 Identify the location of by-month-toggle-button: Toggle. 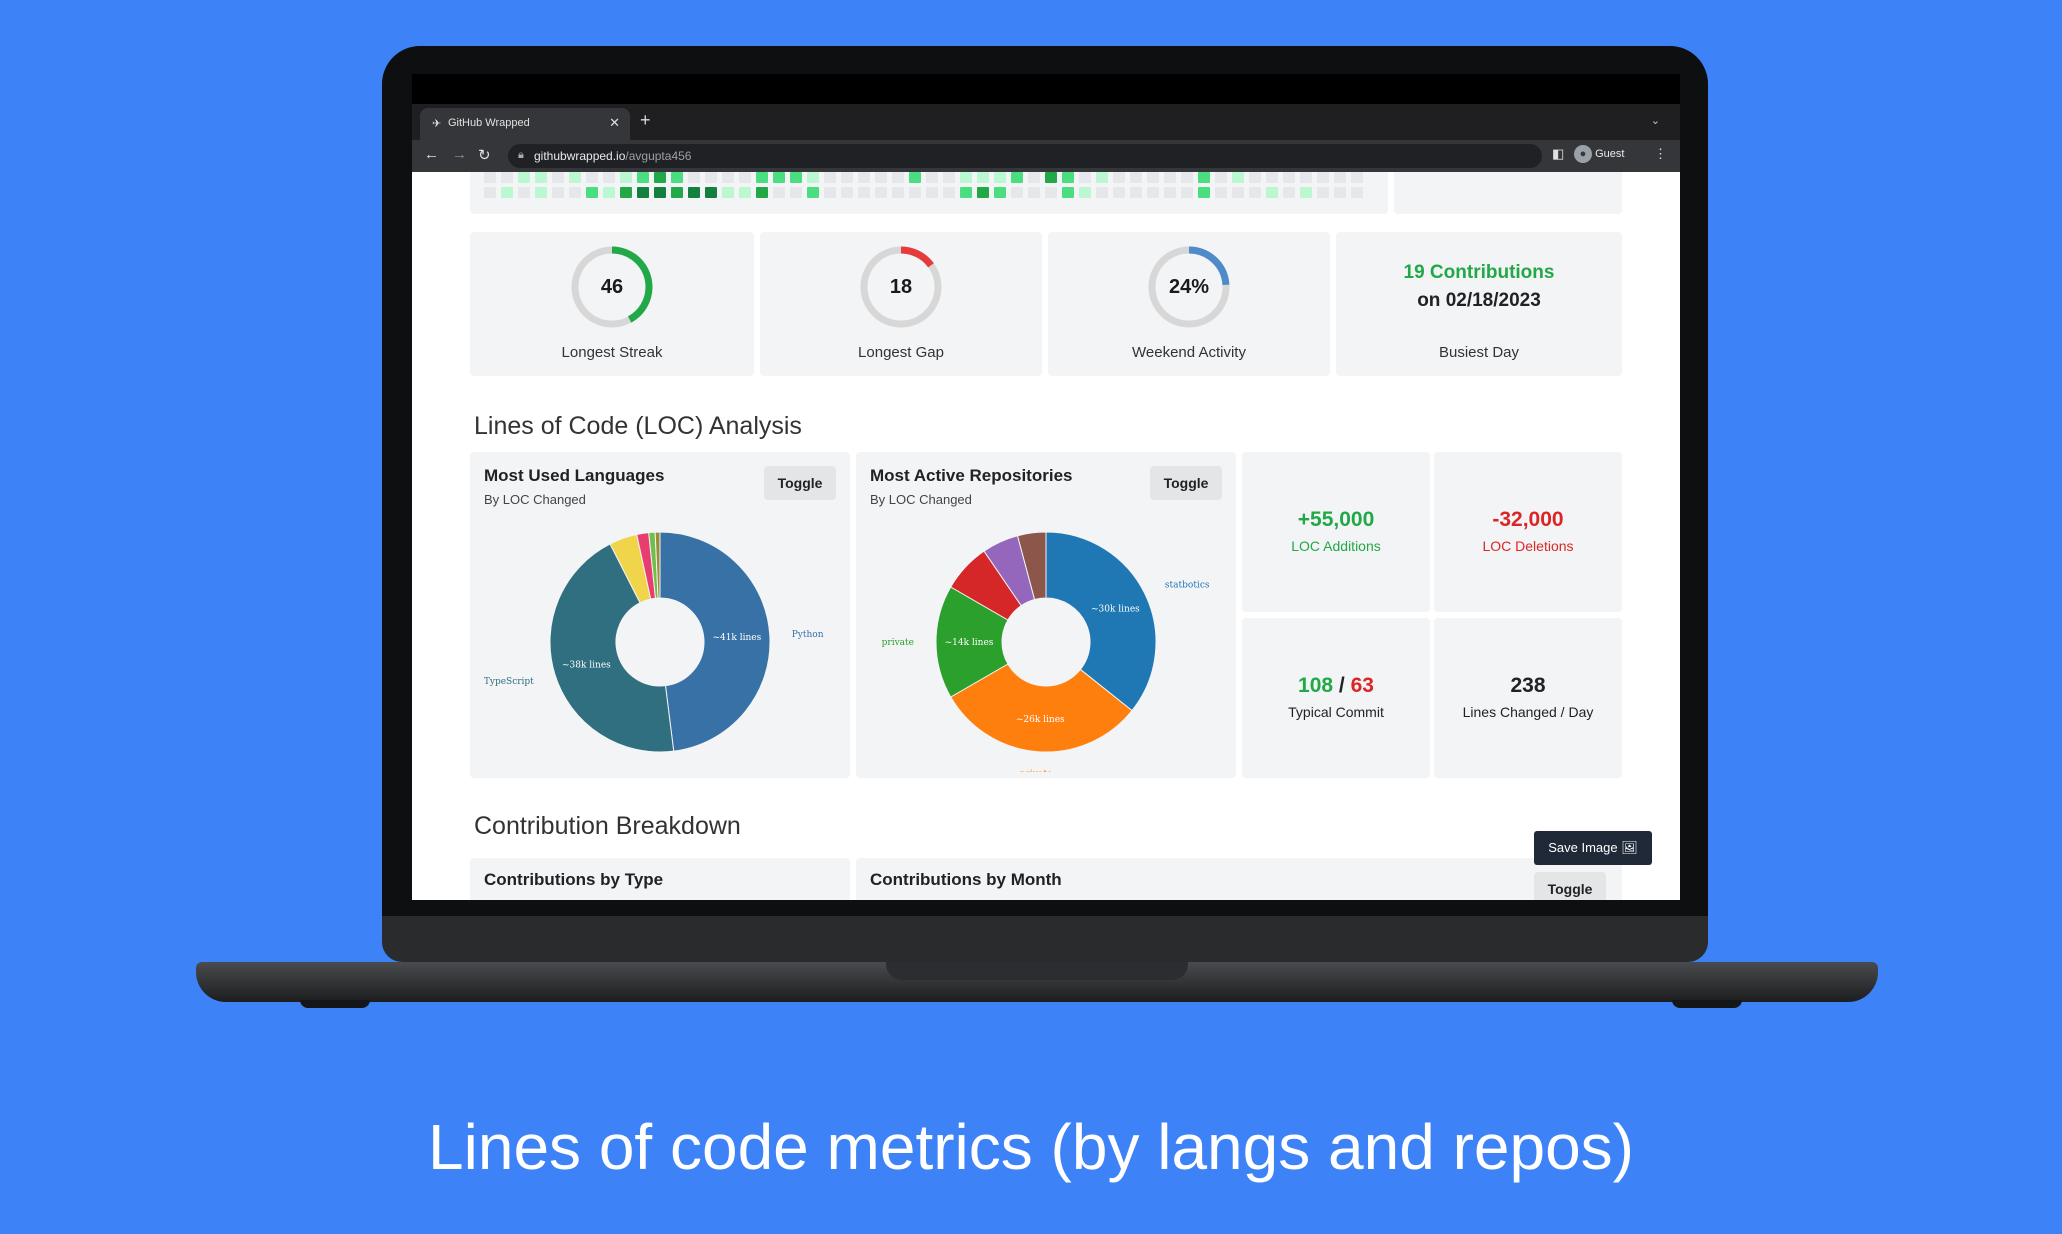
(1570, 886).